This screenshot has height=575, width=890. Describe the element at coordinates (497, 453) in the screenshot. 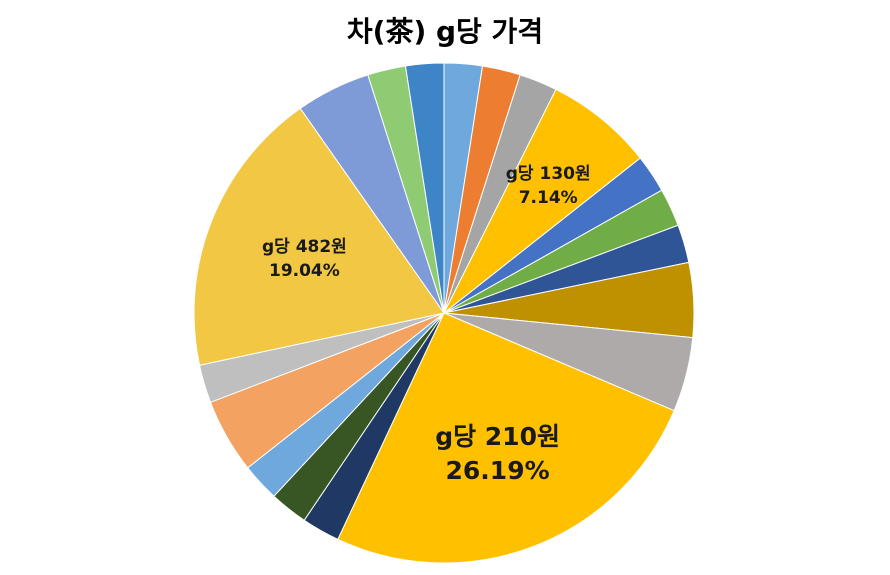

I see `slice-data-label: g당 210원 26.19%` at that location.